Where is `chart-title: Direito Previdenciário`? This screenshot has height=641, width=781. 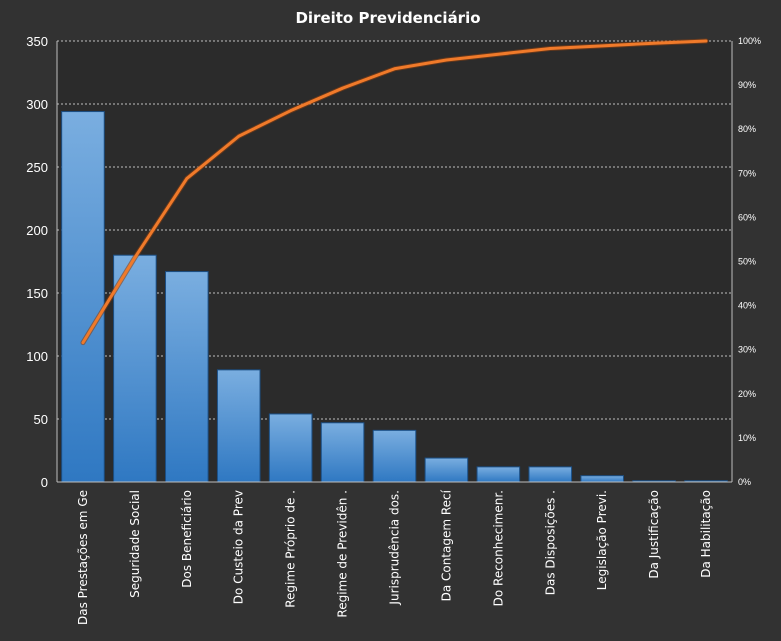 chart-title: Direito Previdenciário is located at coordinates (387, 18).